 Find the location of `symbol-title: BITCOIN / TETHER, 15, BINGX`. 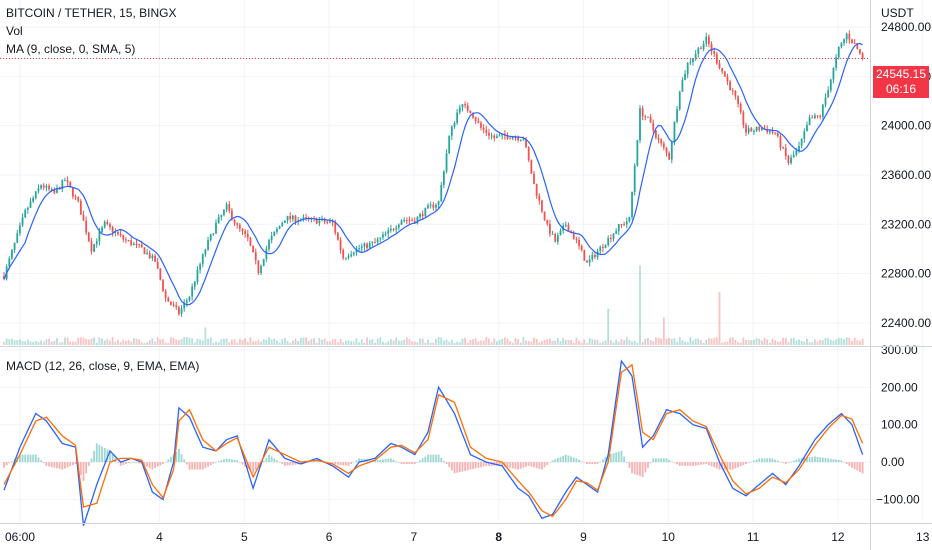

symbol-title: BITCOIN / TETHER, 15, BINGX is located at coordinates (91, 13).